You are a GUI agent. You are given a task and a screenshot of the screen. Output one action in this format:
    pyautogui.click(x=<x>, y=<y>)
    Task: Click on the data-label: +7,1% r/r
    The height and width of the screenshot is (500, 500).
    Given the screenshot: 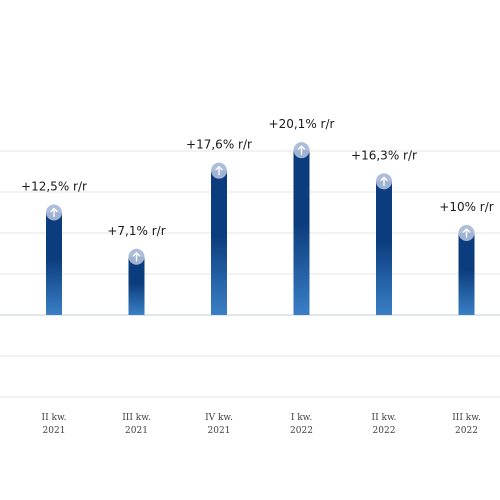 What is the action you would take?
    pyautogui.click(x=136, y=231)
    